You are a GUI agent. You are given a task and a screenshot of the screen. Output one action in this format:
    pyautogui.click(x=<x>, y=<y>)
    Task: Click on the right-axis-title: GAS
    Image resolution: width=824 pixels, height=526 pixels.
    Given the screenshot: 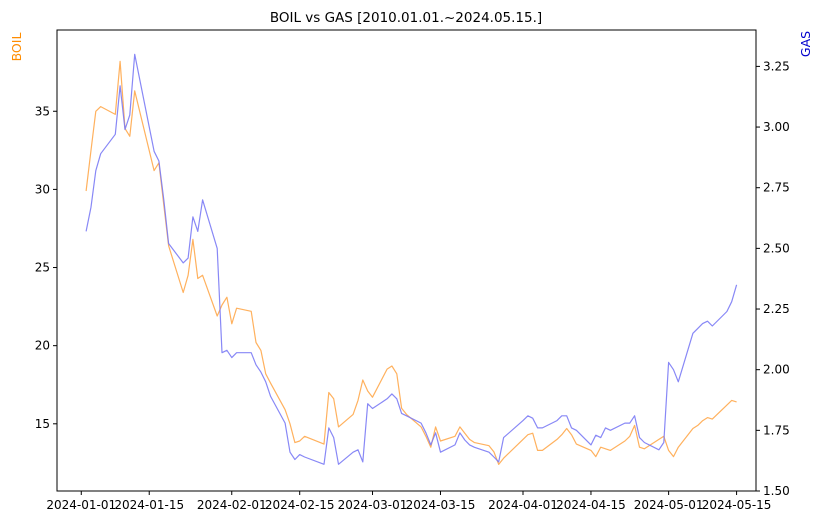 What is the action you would take?
    pyautogui.click(x=805, y=44)
    